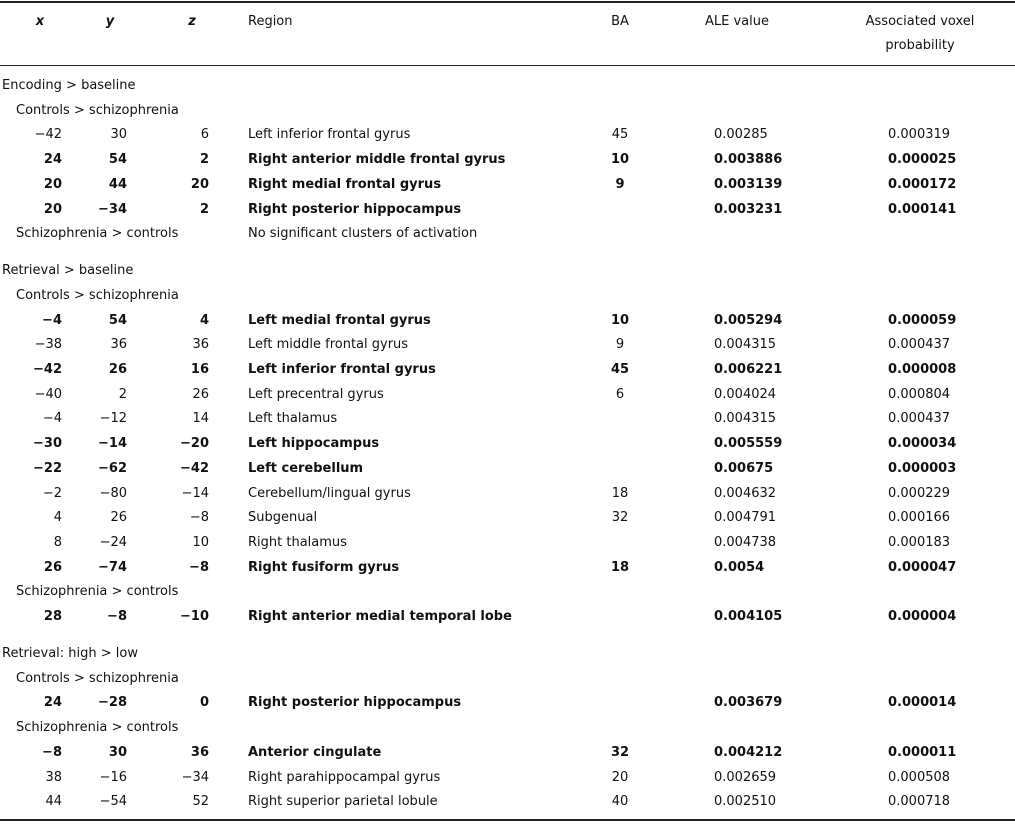 The height and width of the screenshot is (824, 1015). Describe the element at coordinates (920, 33) in the screenshot. I see `header-cell: Associated voxel probability` at that location.